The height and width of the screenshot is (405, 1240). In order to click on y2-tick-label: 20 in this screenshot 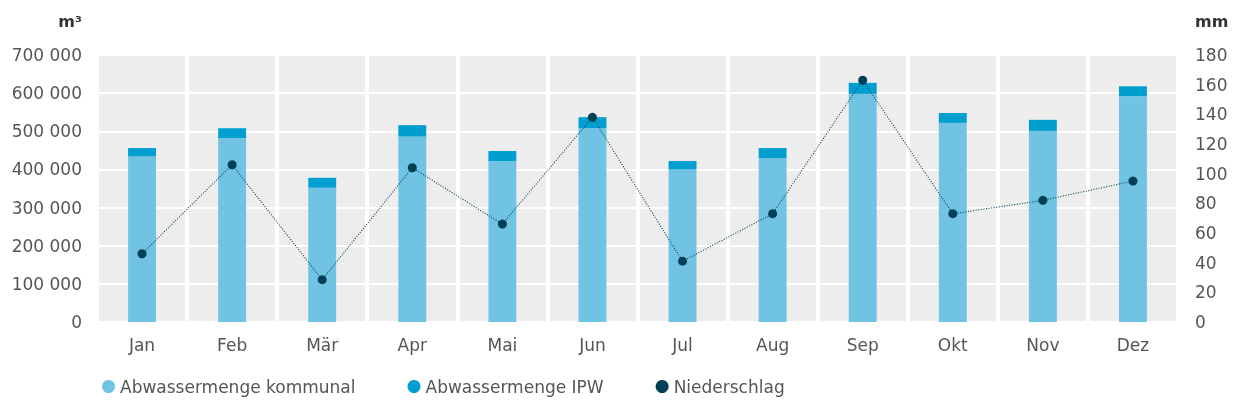, I will do `click(1206, 292)`.